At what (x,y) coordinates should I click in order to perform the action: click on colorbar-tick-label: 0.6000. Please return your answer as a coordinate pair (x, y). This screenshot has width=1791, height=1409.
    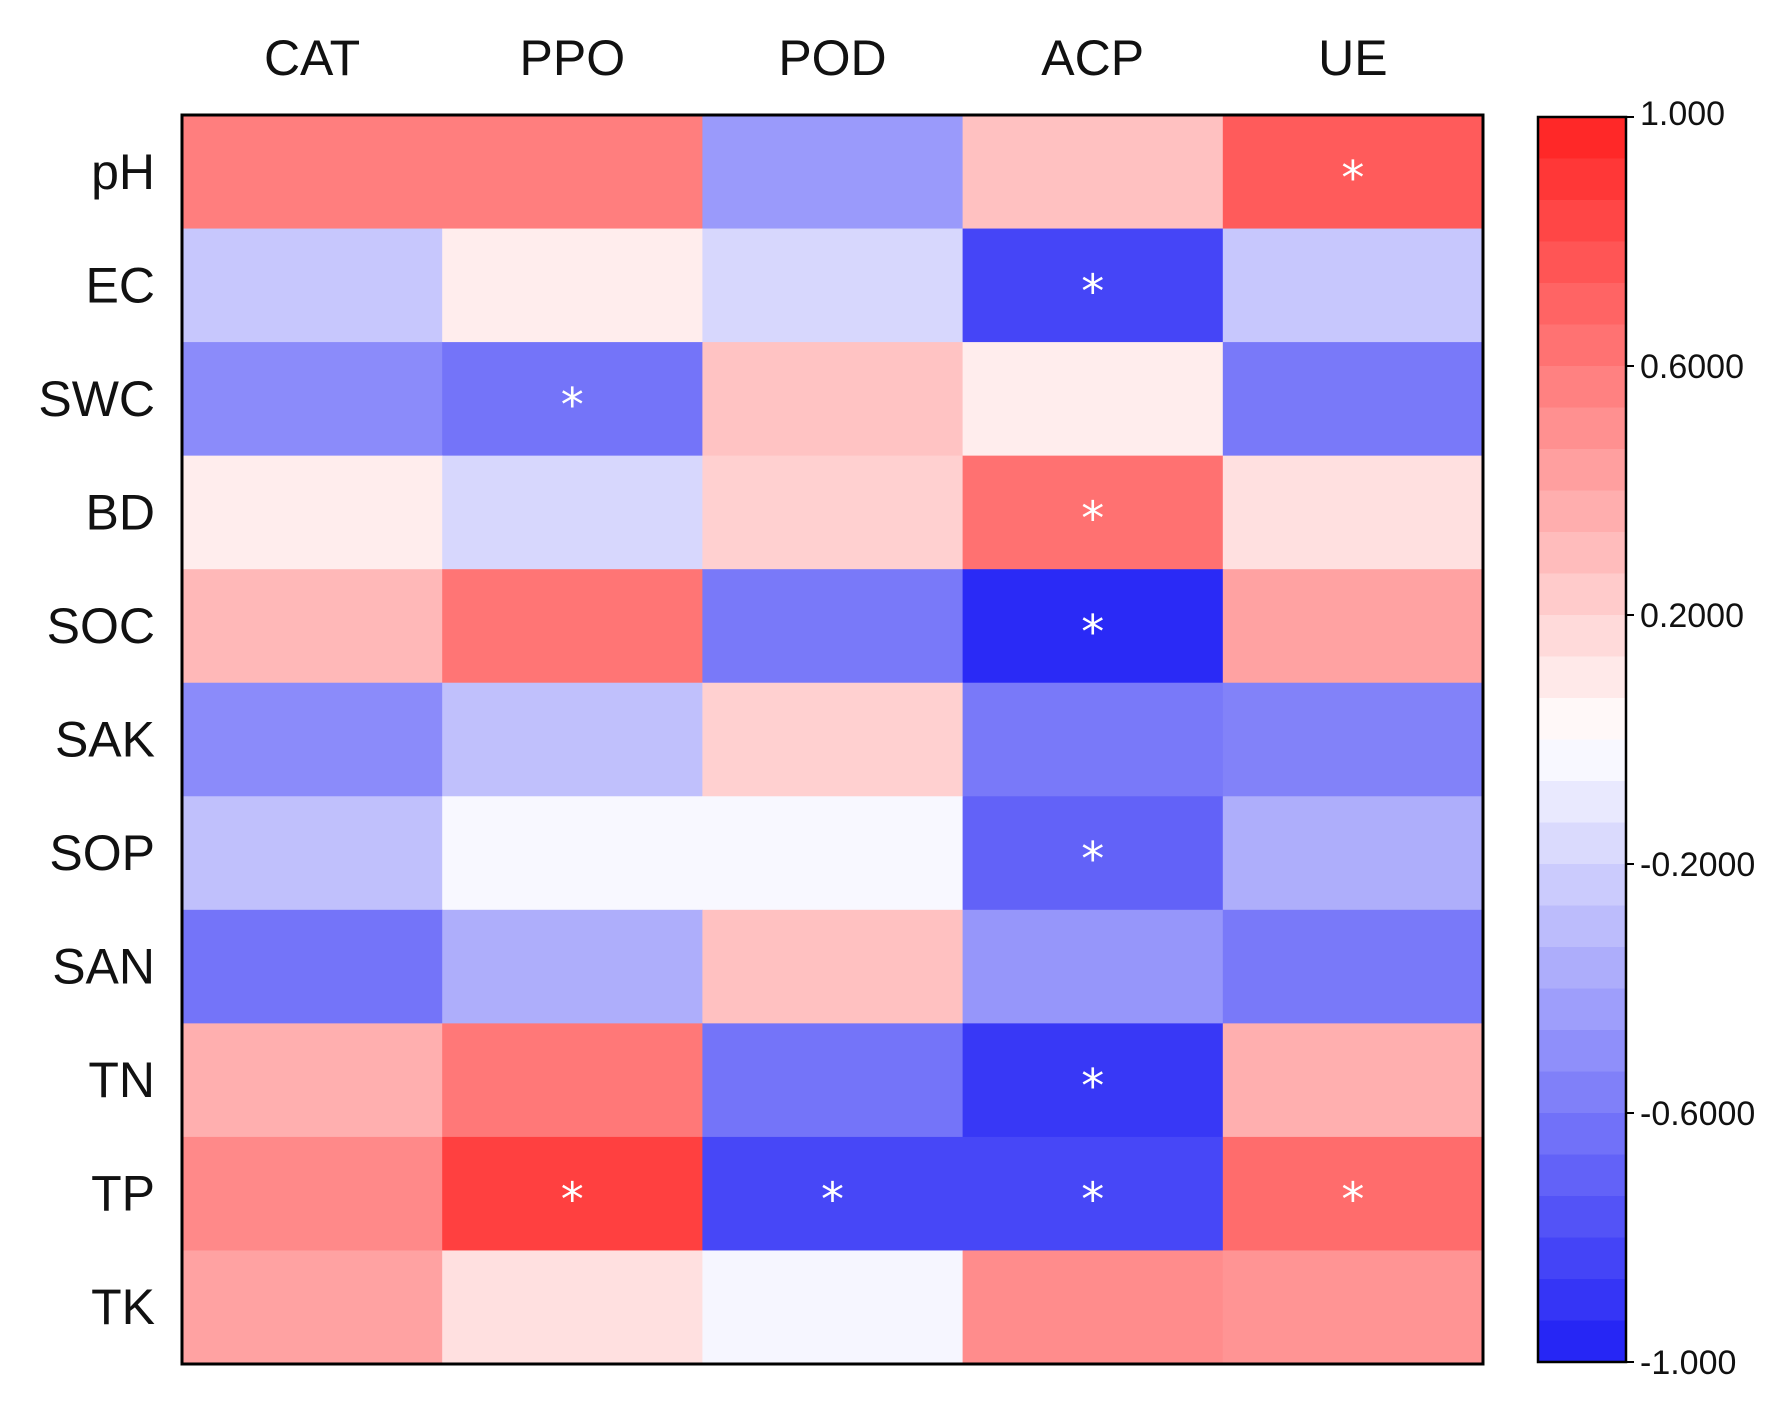
    Looking at the image, I should click on (1692, 367).